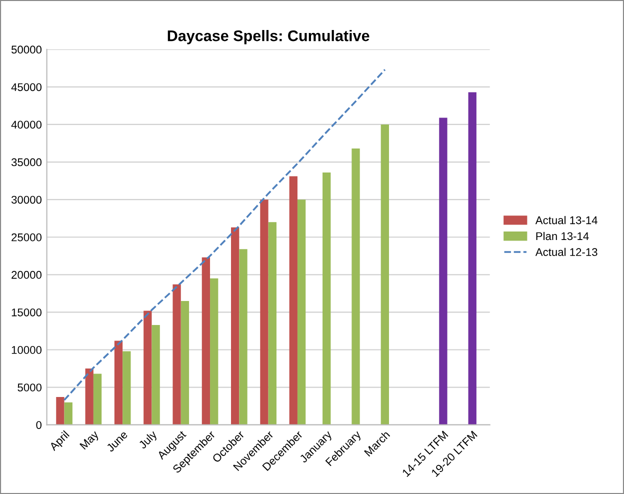  Describe the element at coordinates (26, 87) in the screenshot. I see `y-tick-label: 45000` at that location.